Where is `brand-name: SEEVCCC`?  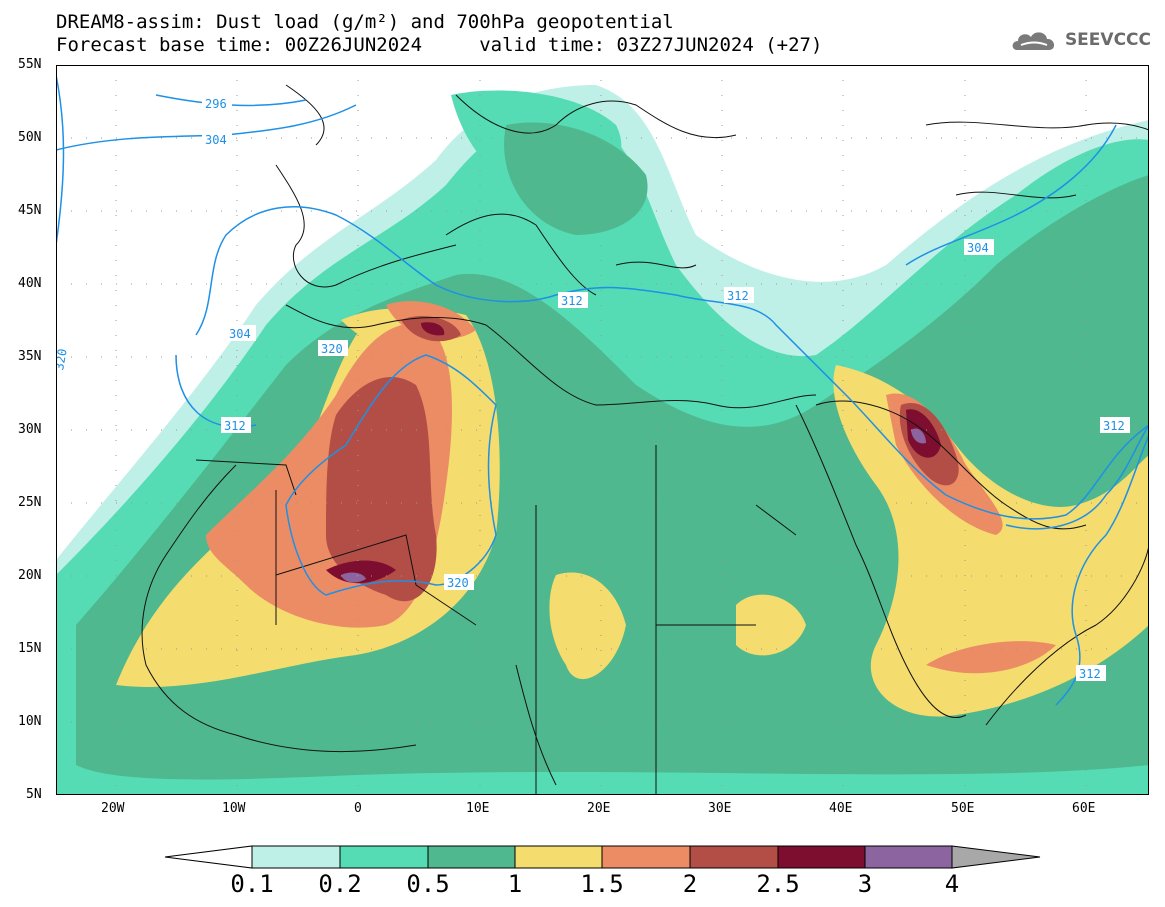
brand-name: SEEVCCC is located at coordinates (1107, 40).